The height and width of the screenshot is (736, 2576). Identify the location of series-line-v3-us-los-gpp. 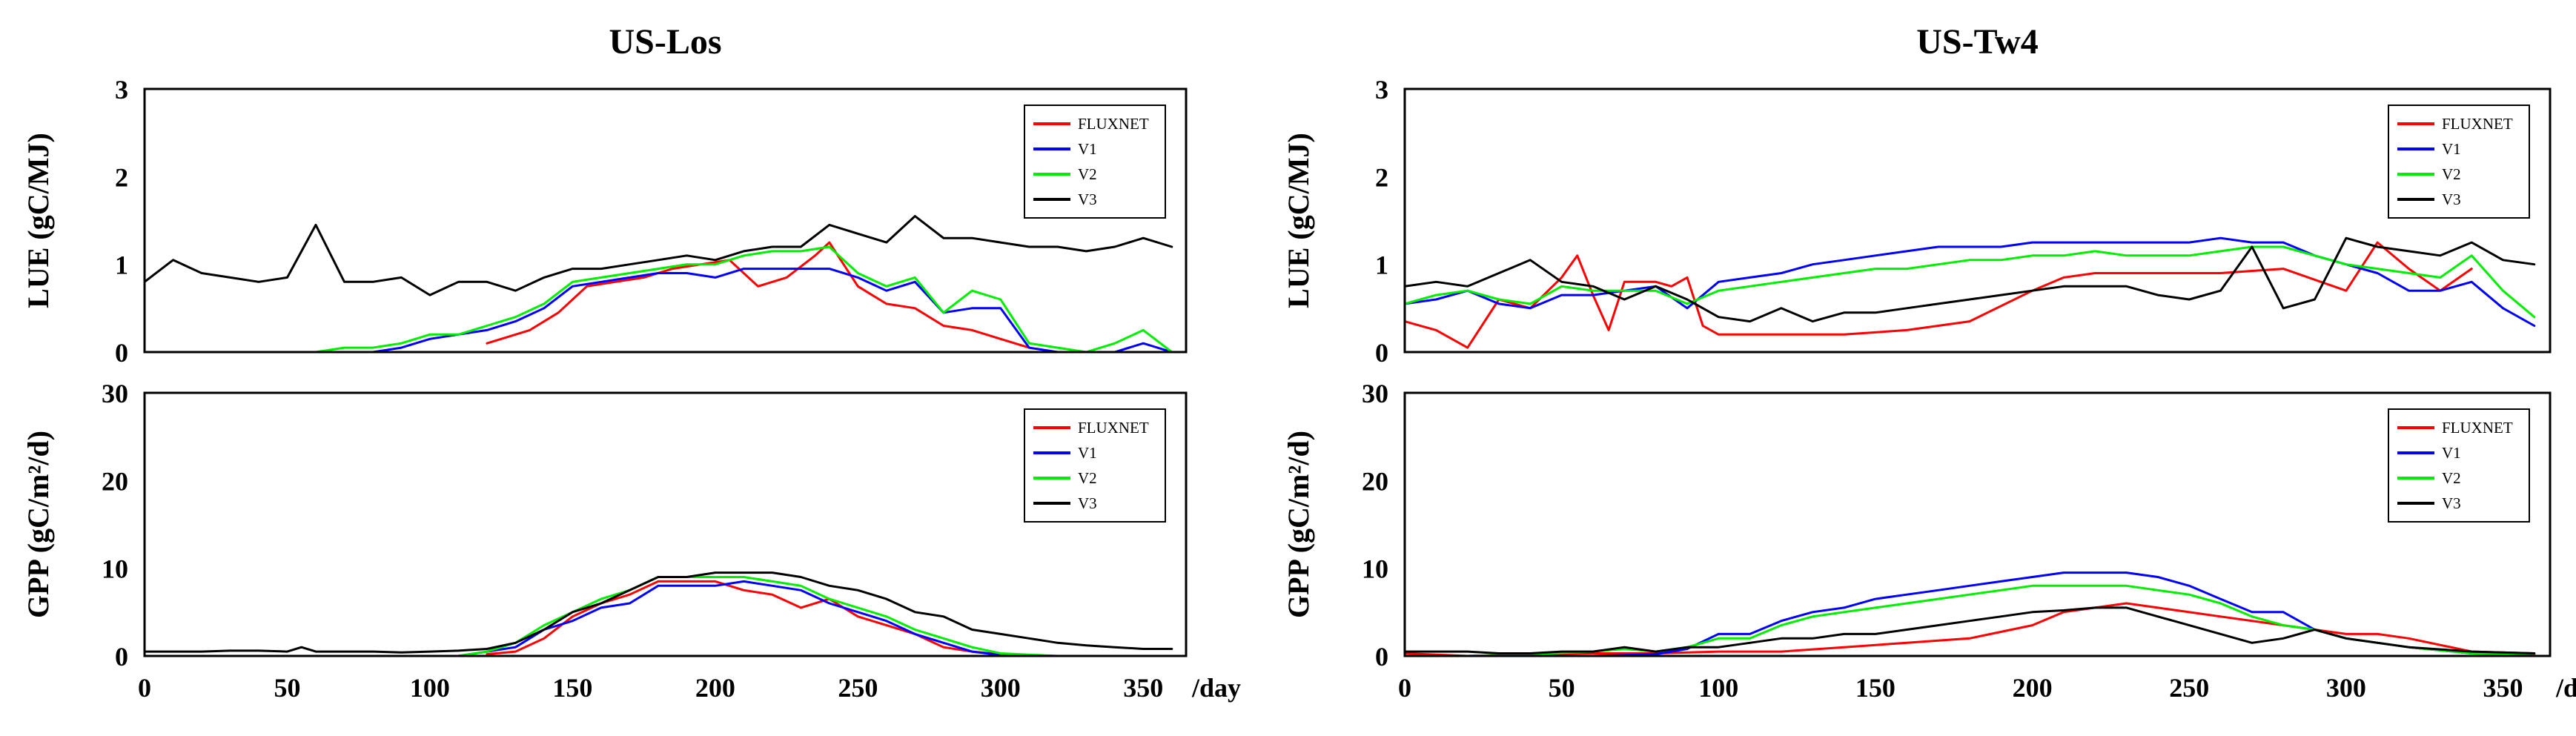
(659, 612).